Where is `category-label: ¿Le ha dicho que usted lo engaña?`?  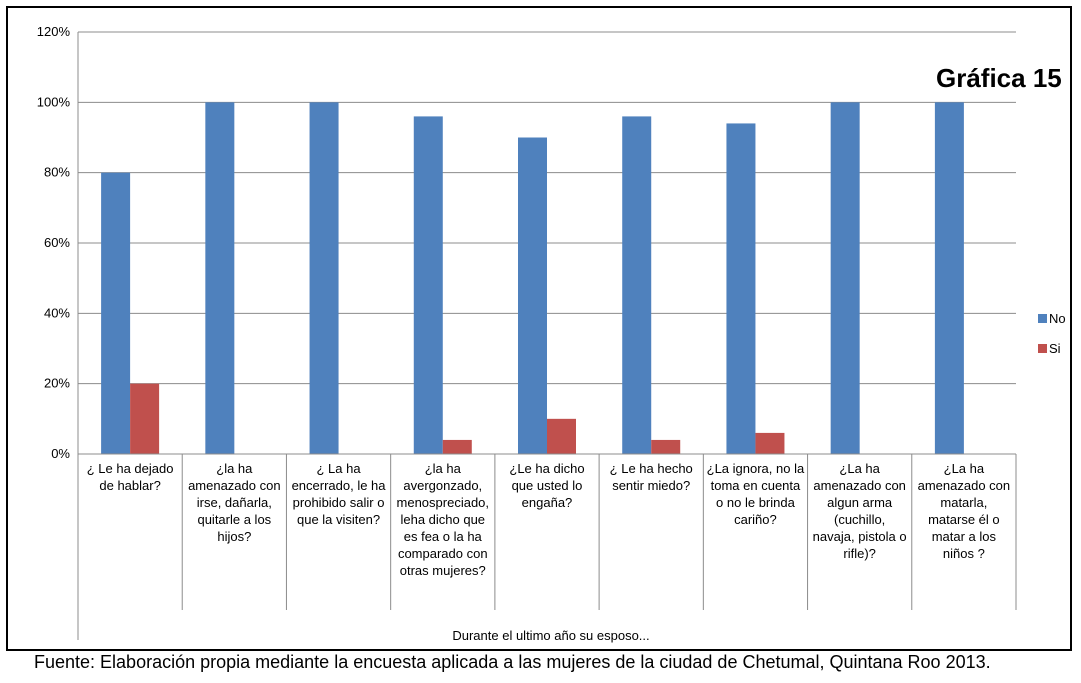
category-label: ¿Le ha dicho que usted lo engaña? is located at coordinates (547, 485).